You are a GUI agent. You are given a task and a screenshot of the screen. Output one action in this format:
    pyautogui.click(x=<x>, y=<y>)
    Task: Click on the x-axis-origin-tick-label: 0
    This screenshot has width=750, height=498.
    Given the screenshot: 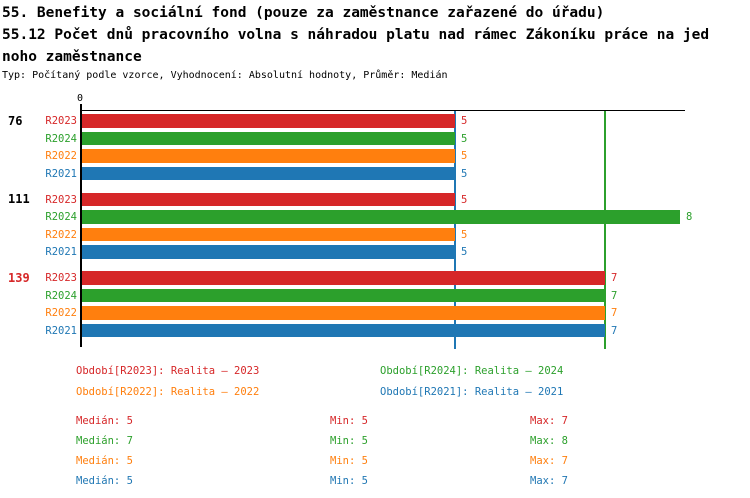 What is the action you would take?
    pyautogui.click(x=80, y=98)
    